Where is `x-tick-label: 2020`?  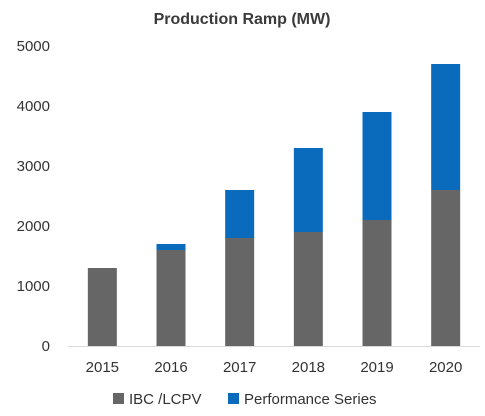 x-tick-label: 2020 is located at coordinates (445, 367).